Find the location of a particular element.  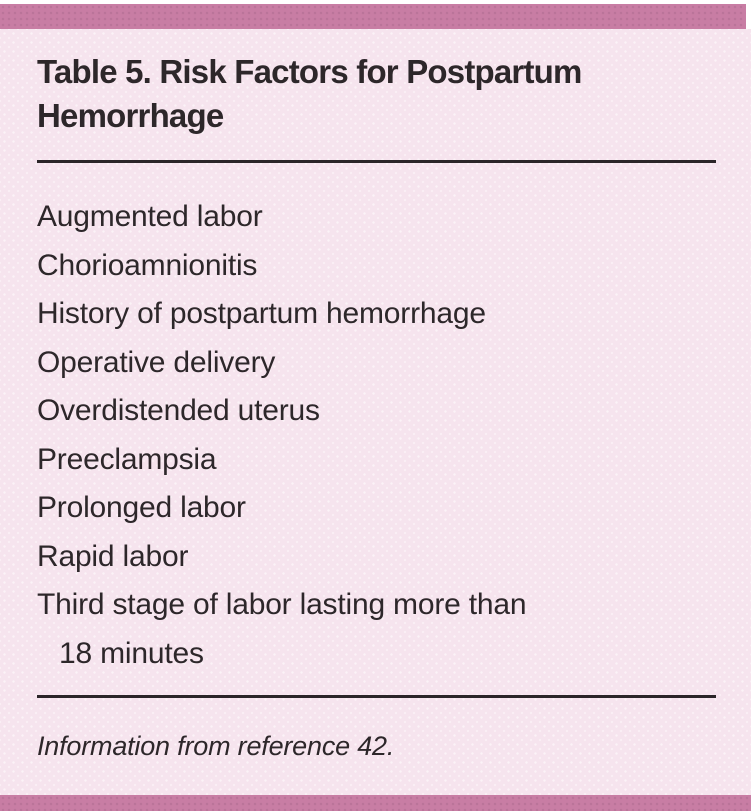

top-accent-bar is located at coordinates (373, 16).